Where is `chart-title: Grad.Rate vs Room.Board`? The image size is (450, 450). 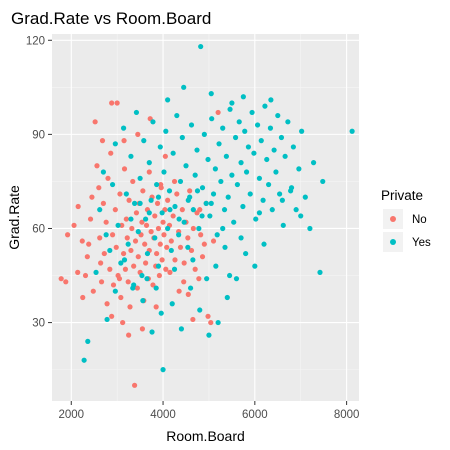
chart-title: Grad.Rate vs Room.Board is located at coordinates (111, 18).